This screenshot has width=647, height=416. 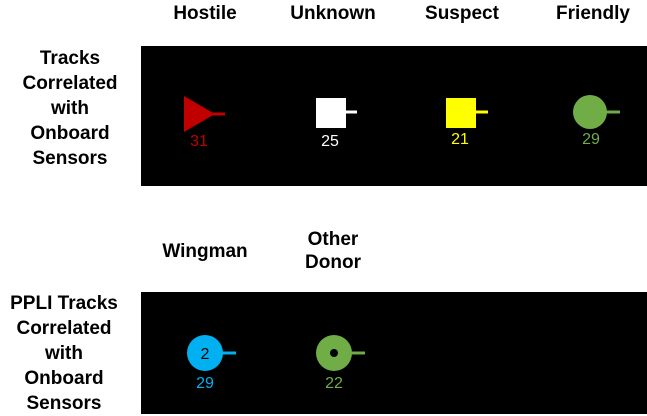 I want to click on column-header-other-donor: Other Donor, so click(x=333, y=251).